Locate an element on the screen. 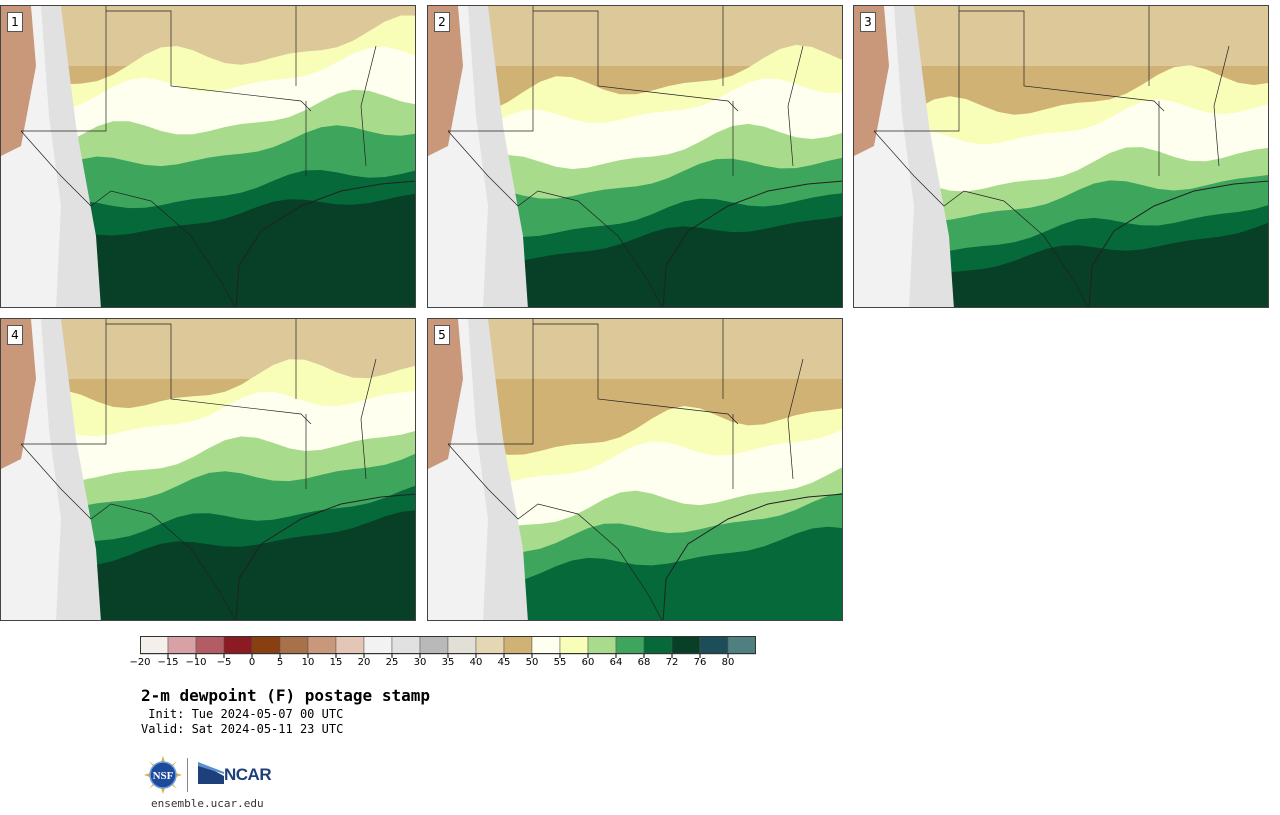 The image size is (1280, 815). colorbar-tick-label: 80 is located at coordinates (728, 662).